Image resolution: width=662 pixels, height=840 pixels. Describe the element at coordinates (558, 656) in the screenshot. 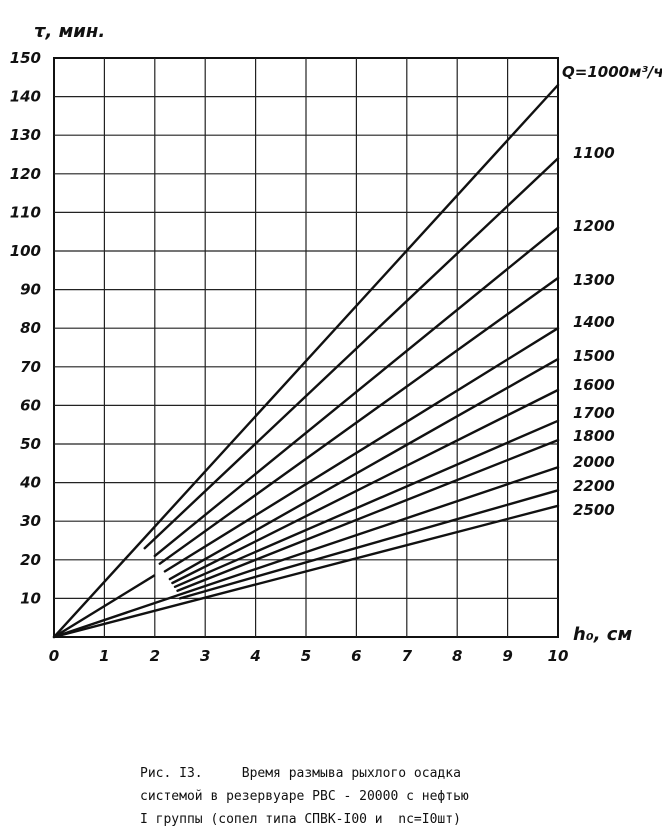

I see `x-tick-label: 10` at that location.